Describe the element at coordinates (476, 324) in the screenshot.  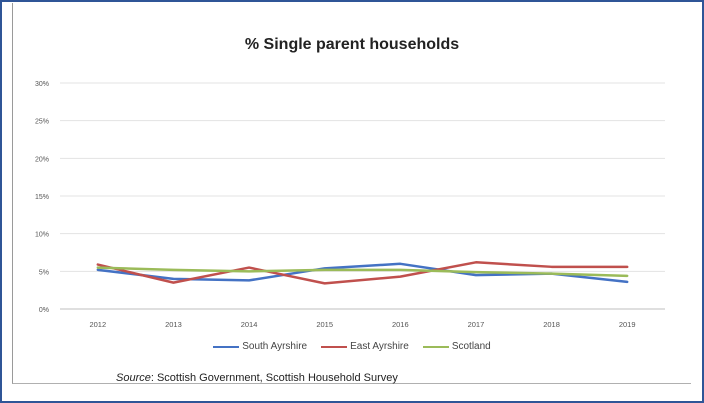
I see `x-tick-label: 2017` at that location.